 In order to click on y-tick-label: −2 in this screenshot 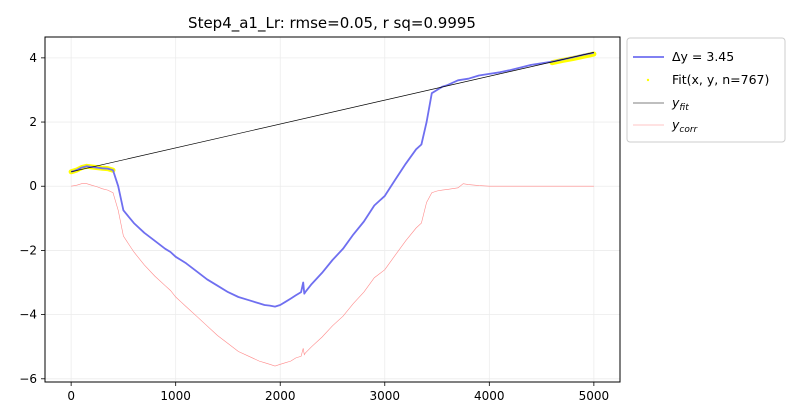, I will do `click(28, 250)`.